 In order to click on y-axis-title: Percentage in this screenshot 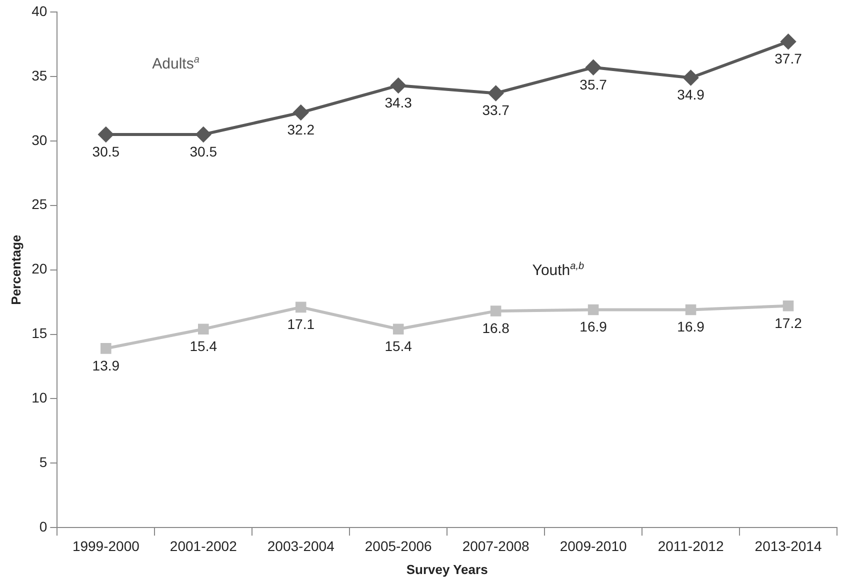, I will do `click(16, 269)`.